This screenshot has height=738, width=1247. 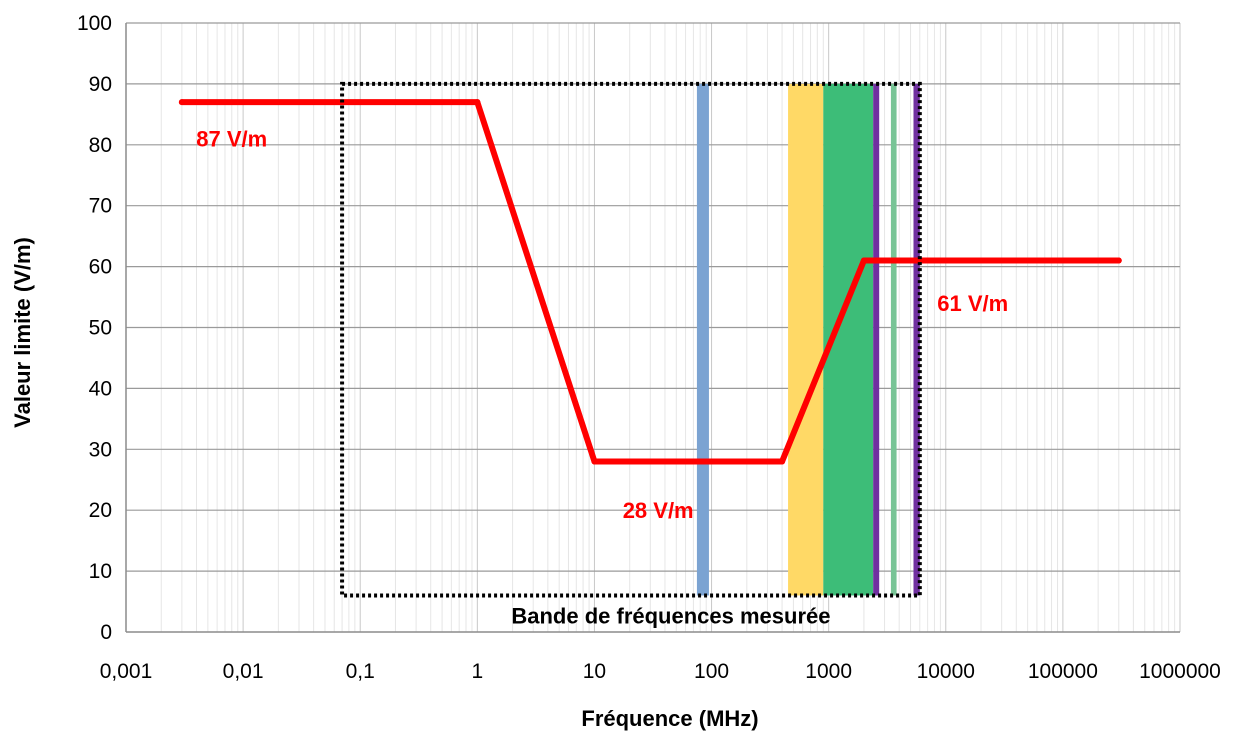 What do you see at coordinates (946, 671) in the screenshot?
I see `x-tick-label: 10000` at bounding box center [946, 671].